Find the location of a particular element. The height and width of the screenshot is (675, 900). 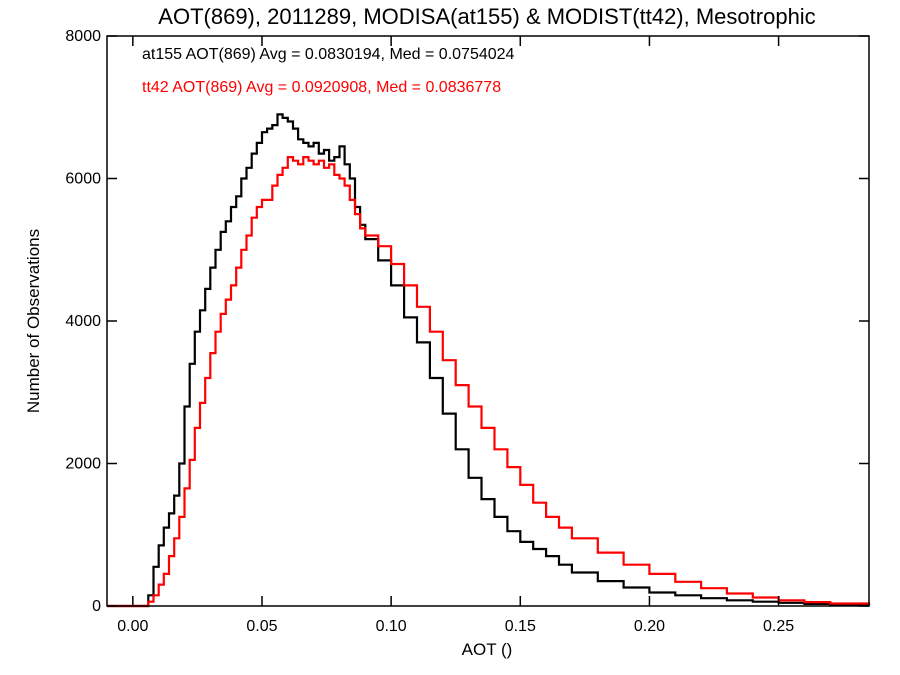

x-axis-label: AOT () is located at coordinates (487, 649).